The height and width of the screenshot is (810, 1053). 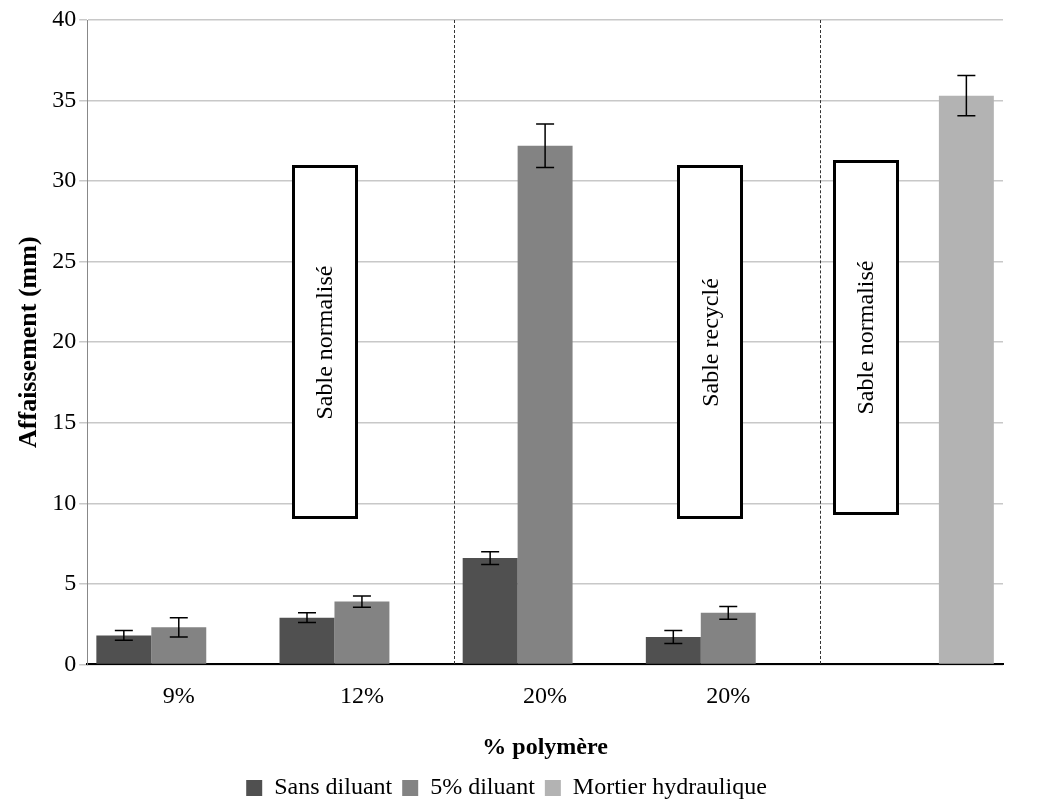 What do you see at coordinates (64, 18) in the screenshot?
I see `y-tick-label: 40` at bounding box center [64, 18].